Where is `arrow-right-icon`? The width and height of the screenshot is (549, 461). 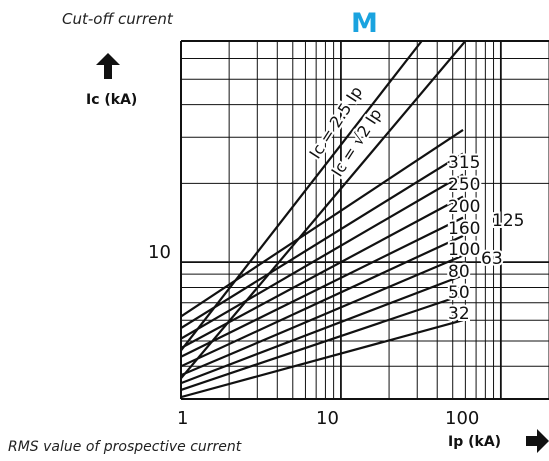
arrow-right-icon is located at coordinates (537, 441).